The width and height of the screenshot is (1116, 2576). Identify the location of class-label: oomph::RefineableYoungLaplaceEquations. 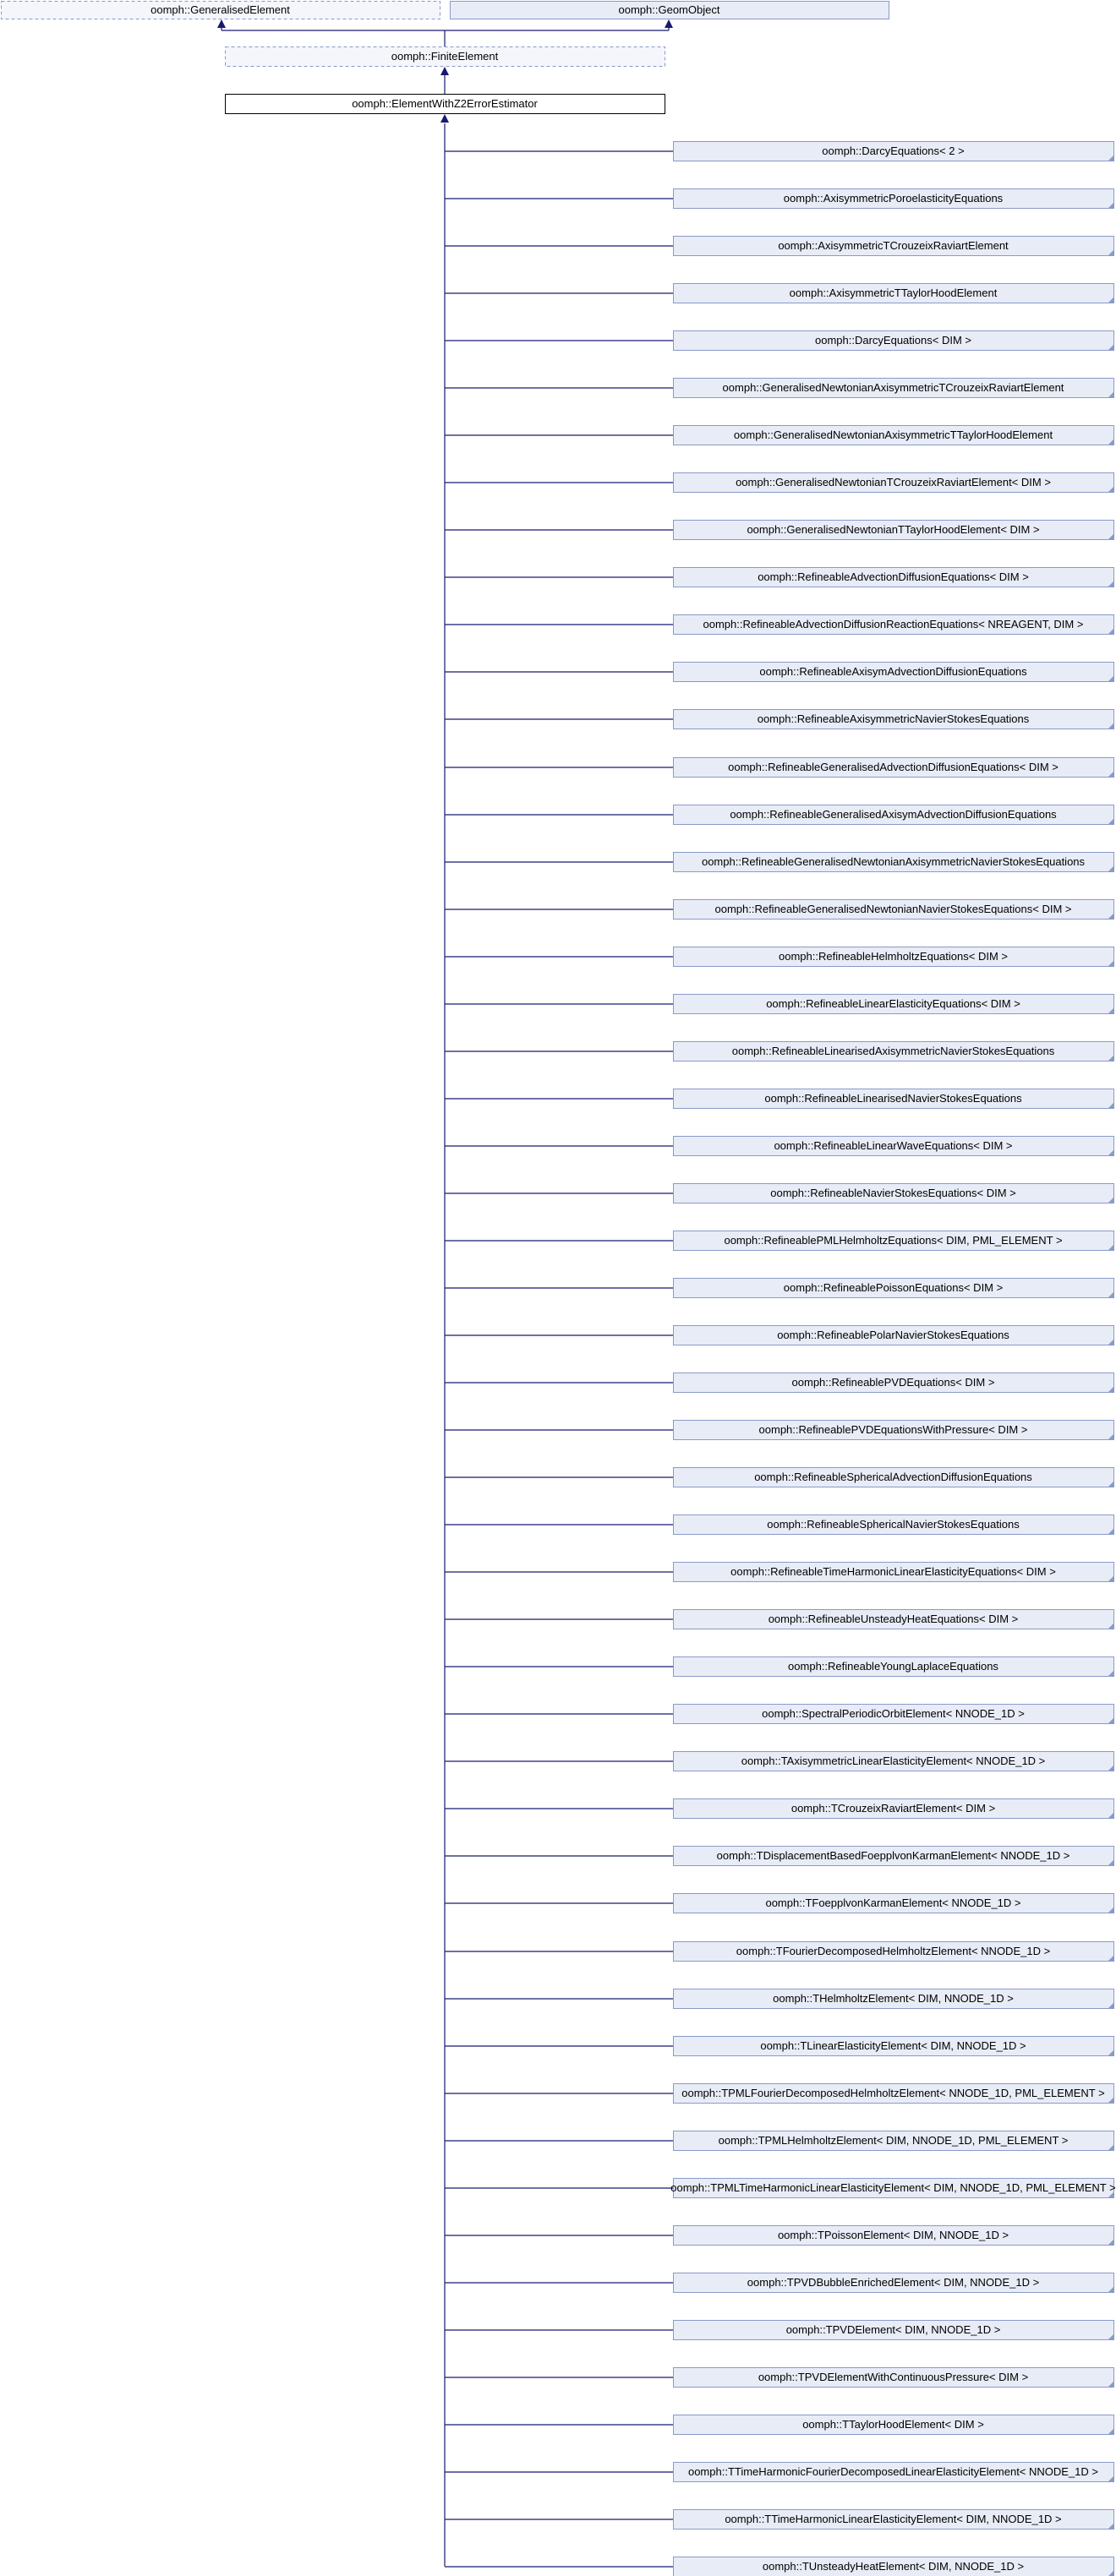
(893, 1666).